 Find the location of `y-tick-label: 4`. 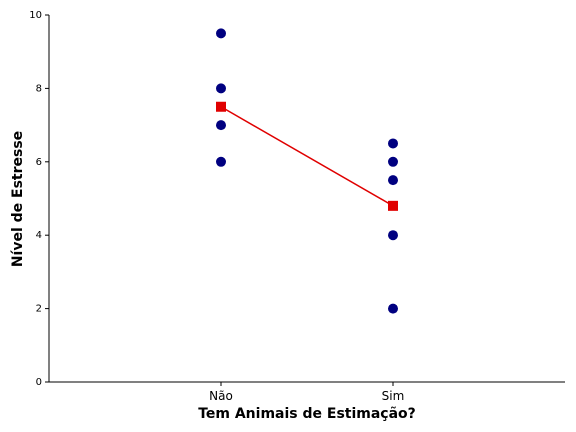

y-tick-label: 4 is located at coordinates (39, 235).